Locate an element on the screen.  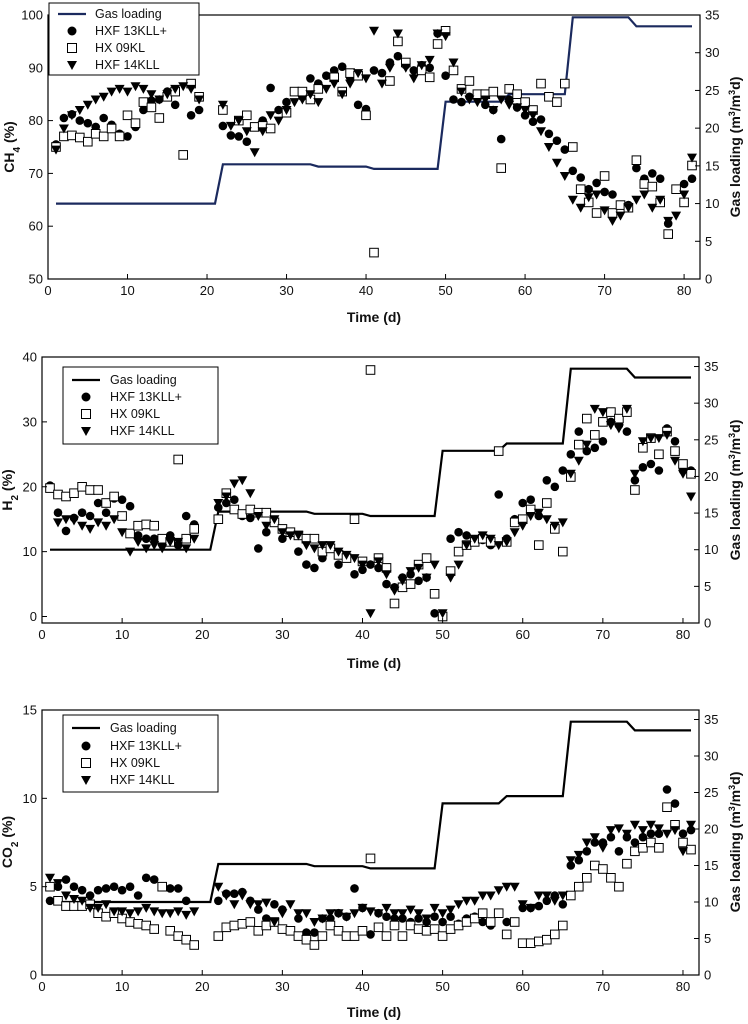
co2-x-tick-label: 60 is located at coordinates (522, 986).